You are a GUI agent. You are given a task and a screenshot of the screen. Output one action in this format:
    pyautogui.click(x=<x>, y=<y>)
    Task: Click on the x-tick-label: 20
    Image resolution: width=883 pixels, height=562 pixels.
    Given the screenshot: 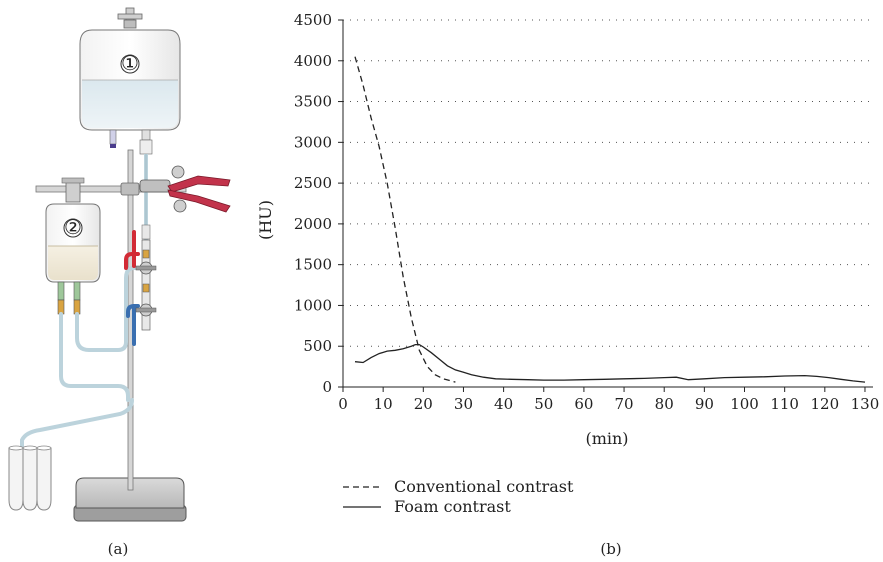 What is the action you would take?
    pyautogui.click(x=423, y=404)
    